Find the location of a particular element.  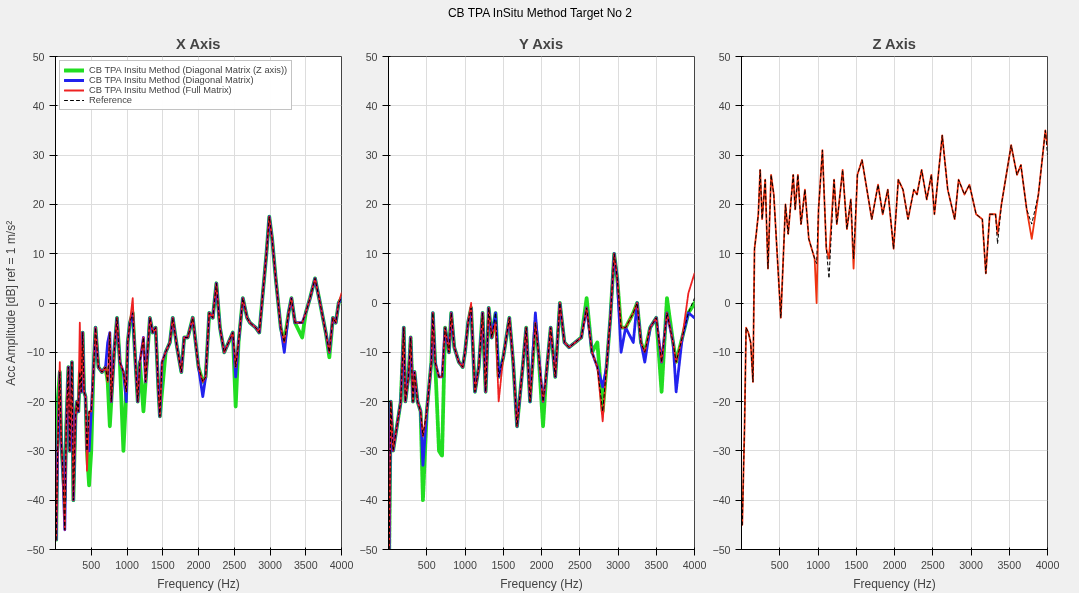

chart-title: Z Axis is located at coordinates (894, 43).